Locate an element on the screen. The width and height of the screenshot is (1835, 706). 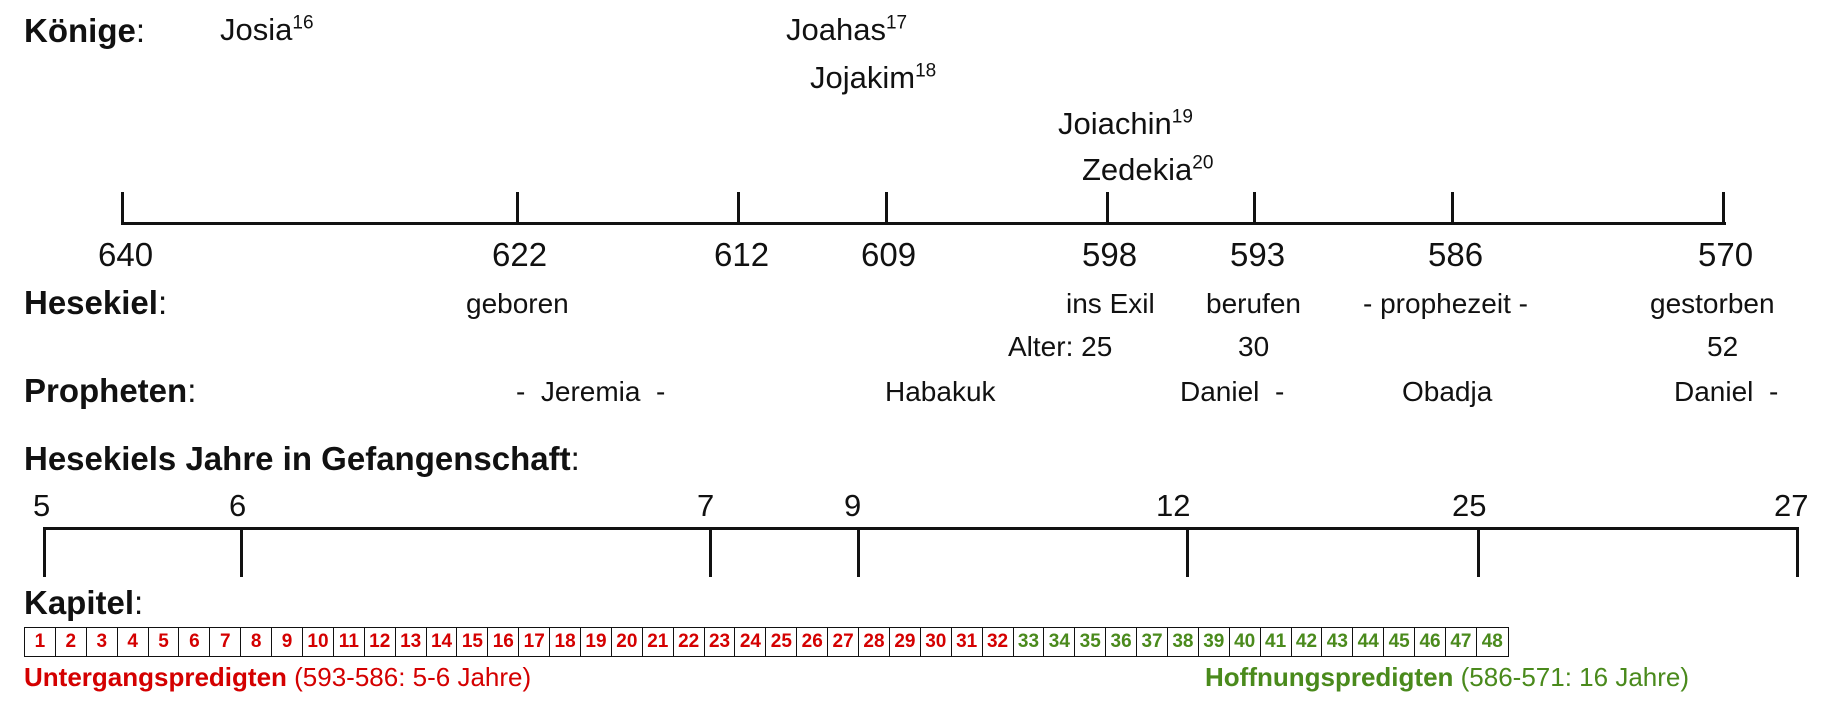
chapter-cell: 24 is located at coordinates (751, 642).